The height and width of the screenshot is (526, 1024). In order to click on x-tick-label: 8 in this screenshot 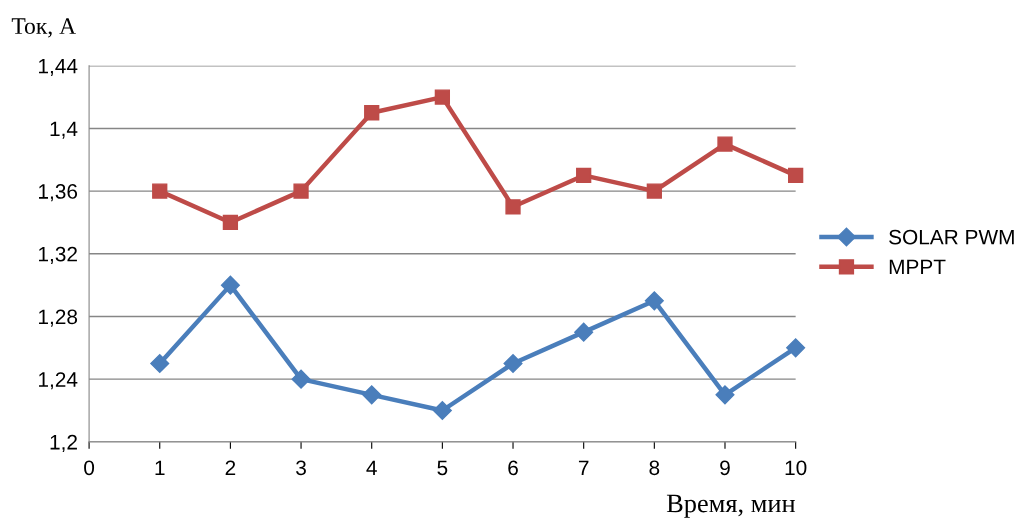, I will do `click(654, 468)`.